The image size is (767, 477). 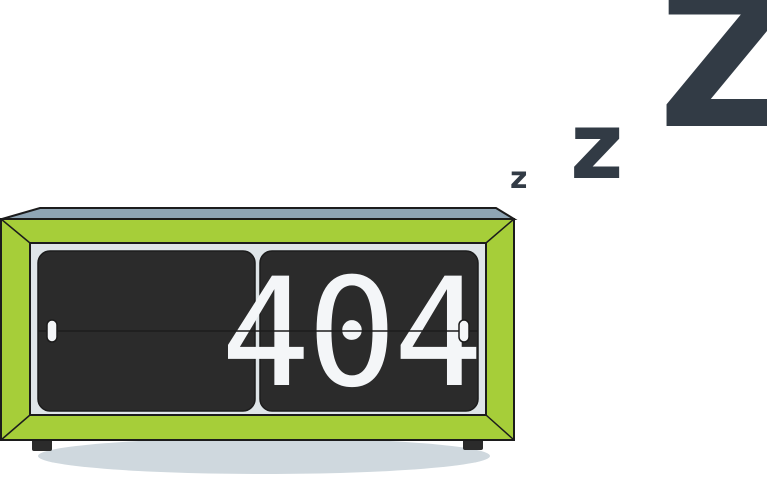 What do you see at coordinates (712, 85) in the screenshot?
I see `large-z-text: Z` at bounding box center [712, 85].